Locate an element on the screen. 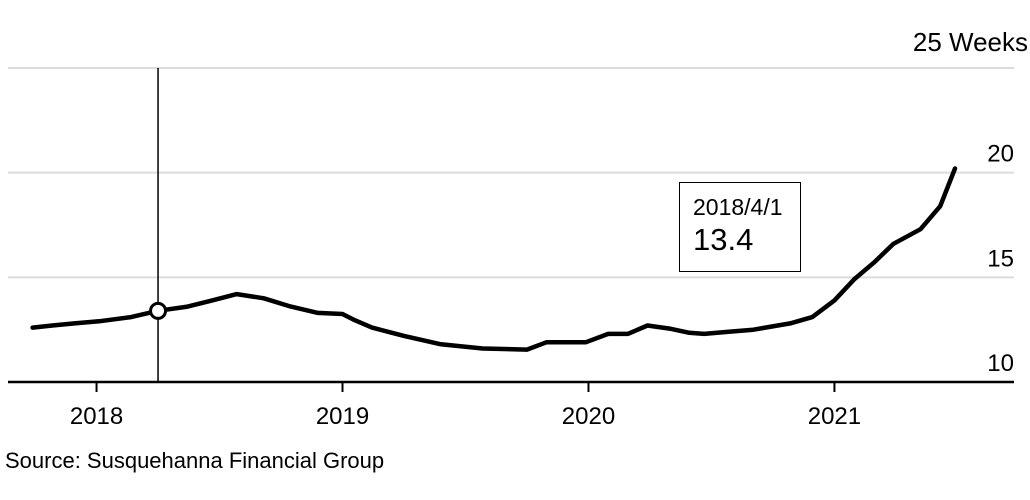 The width and height of the screenshot is (1030, 500). tooltip-value-label: 13.4 is located at coordinates (723, 240).